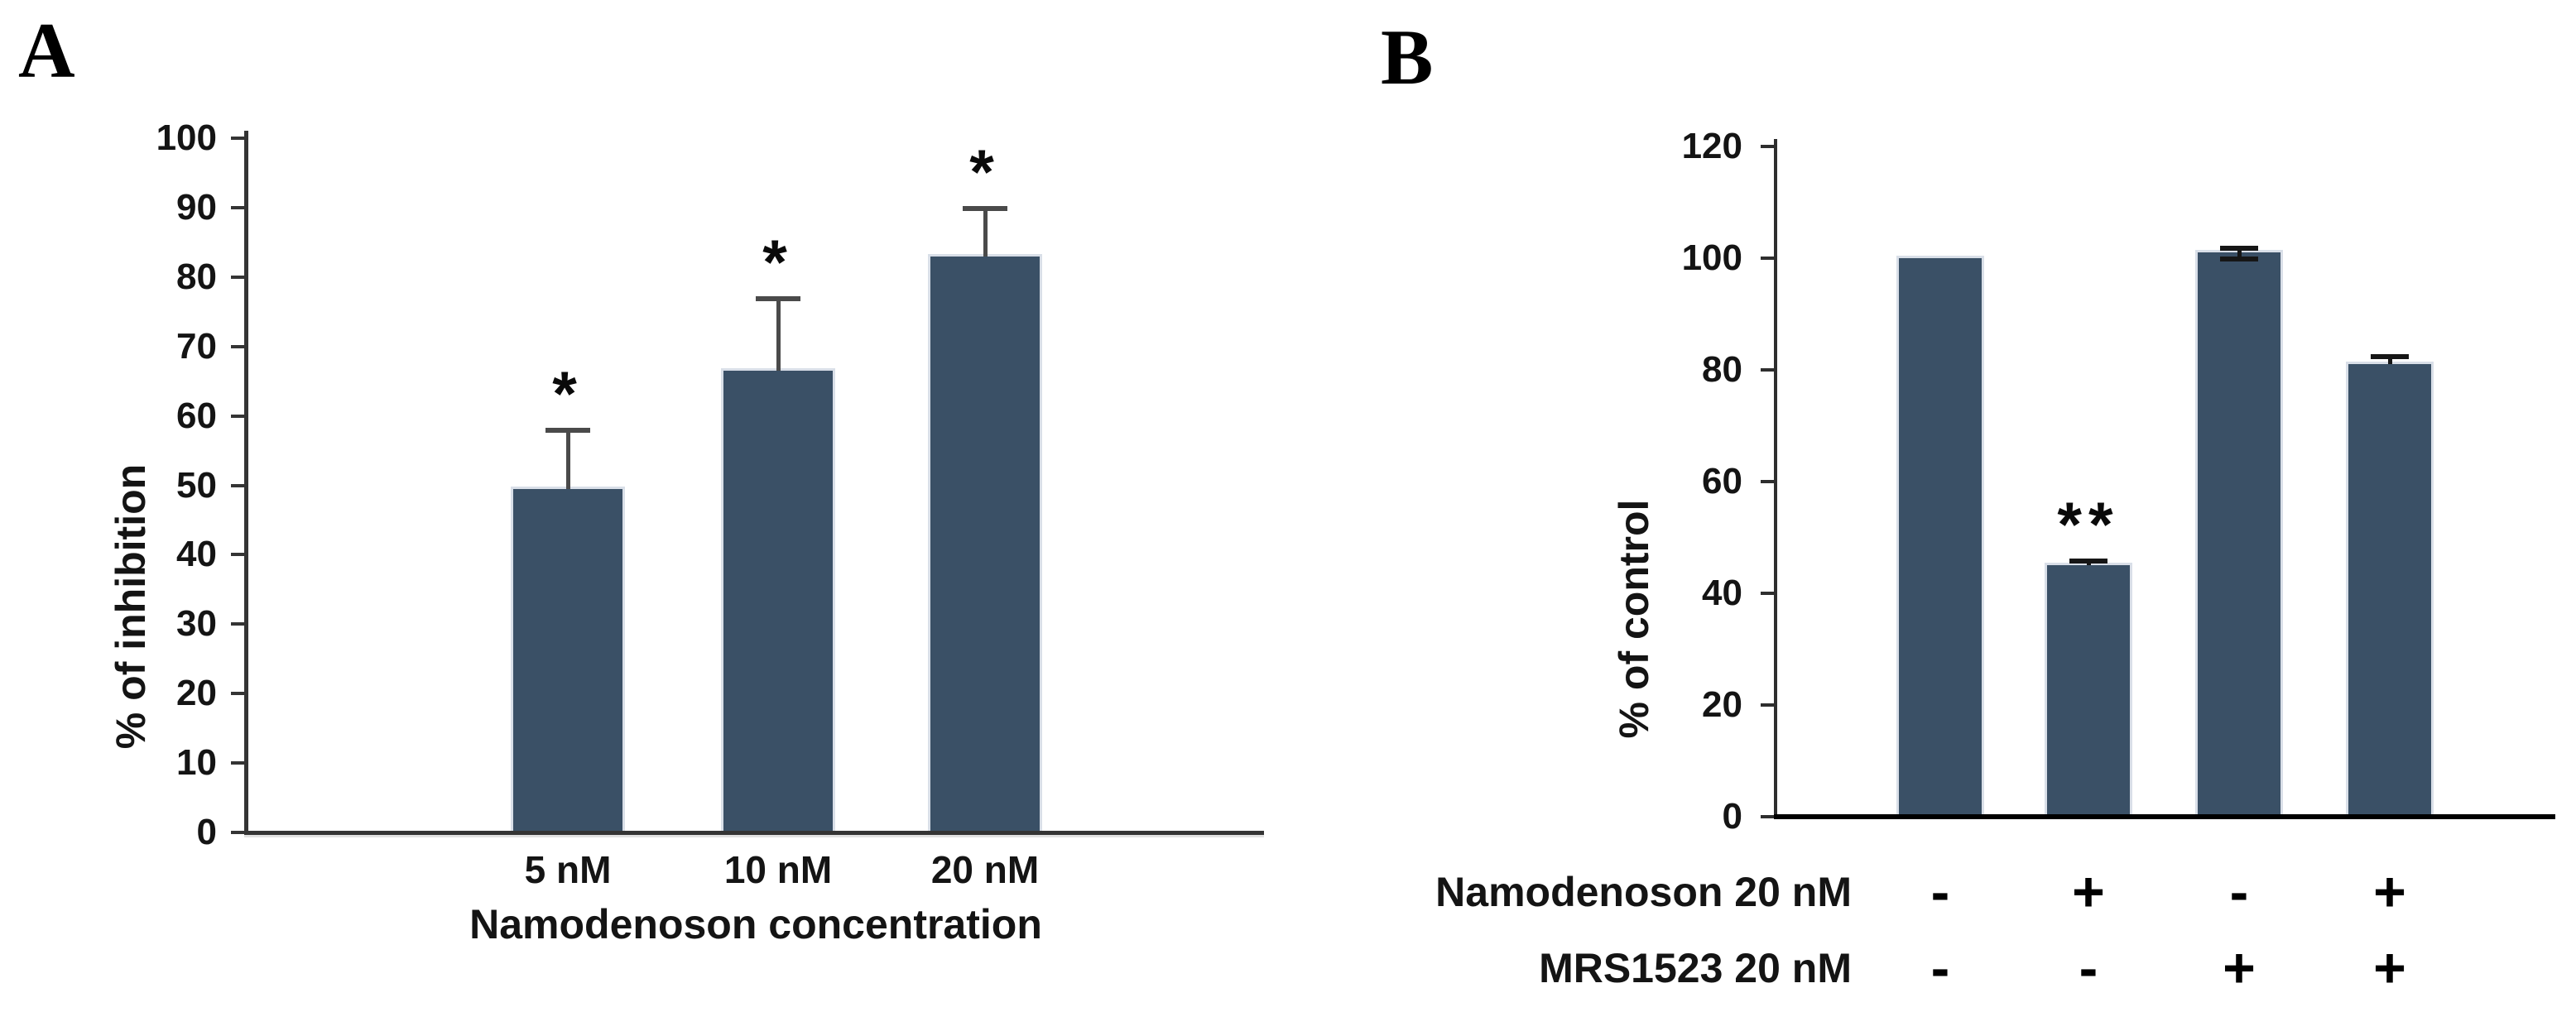 This screenshot has width=2576, height=1012. What do you see at coordinates (196, 763) in the screenshot?
I see `y-tick-label: 10` at bounding box center [196, 763].